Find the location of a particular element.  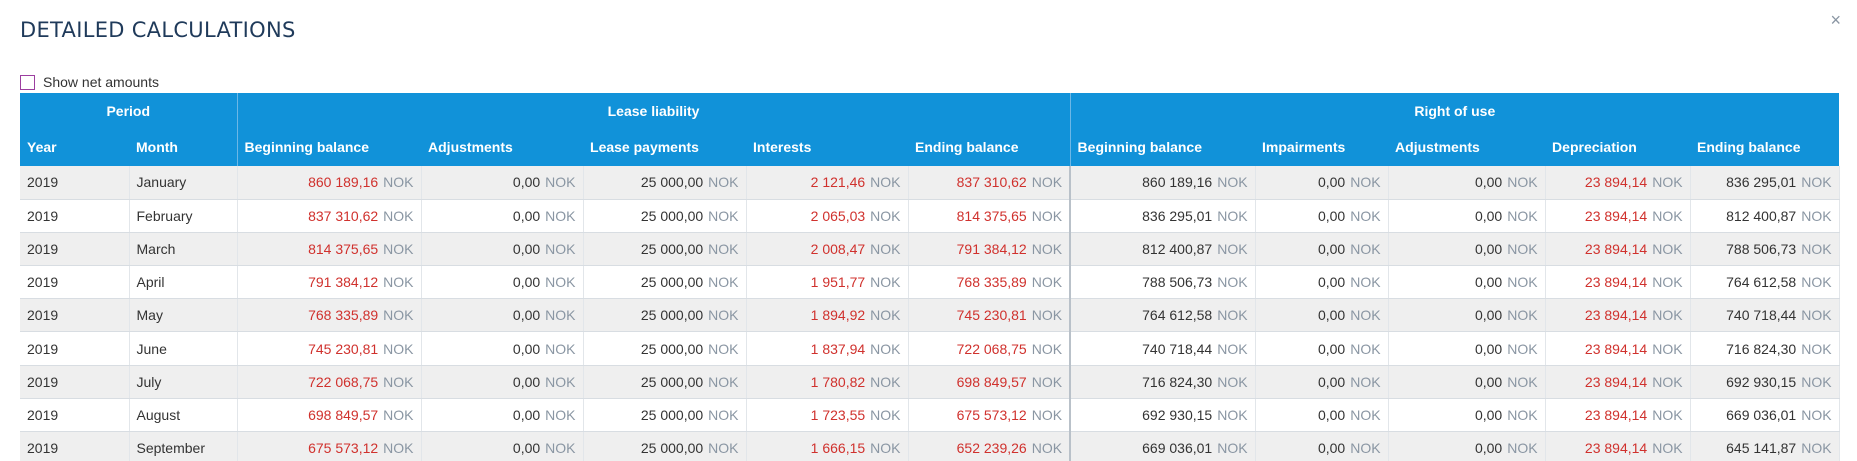

cell-rou-end: 788 506,73 NOK is located at coordinates (1765, 249).